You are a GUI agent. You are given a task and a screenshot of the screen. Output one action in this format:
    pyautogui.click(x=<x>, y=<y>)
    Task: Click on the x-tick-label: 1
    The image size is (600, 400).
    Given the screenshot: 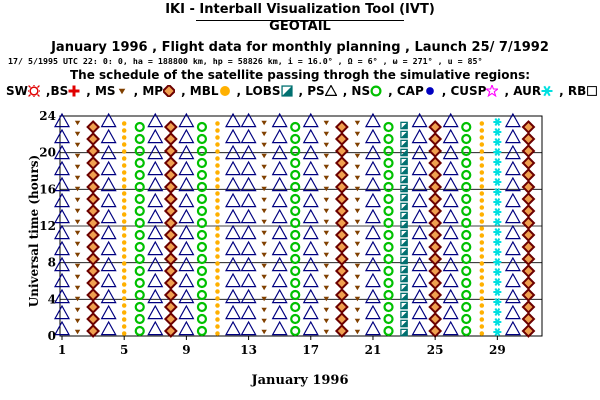 What is the action you would take?
    pyautogui.click(x=62, y=350)
    